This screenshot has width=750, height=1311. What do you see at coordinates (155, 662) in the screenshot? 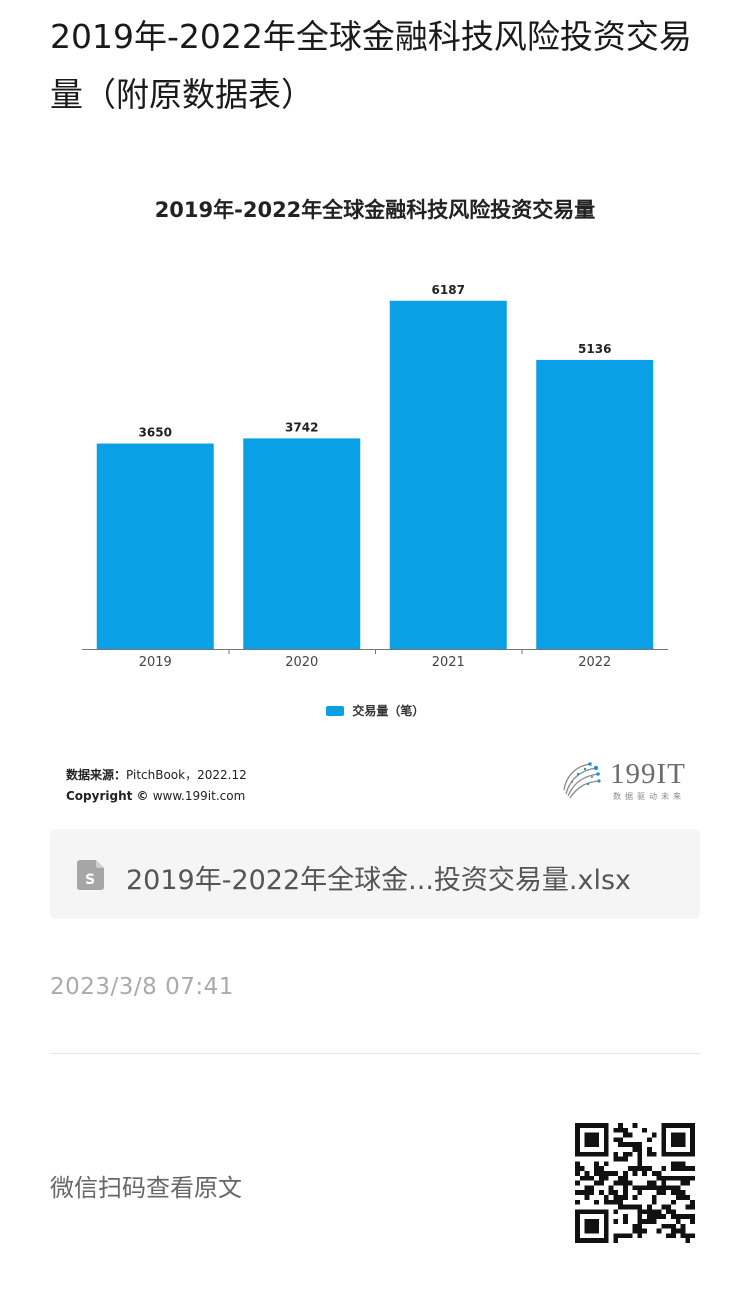
I see `x-tick-label-2019: 2019` at bounding box center [155, 662].